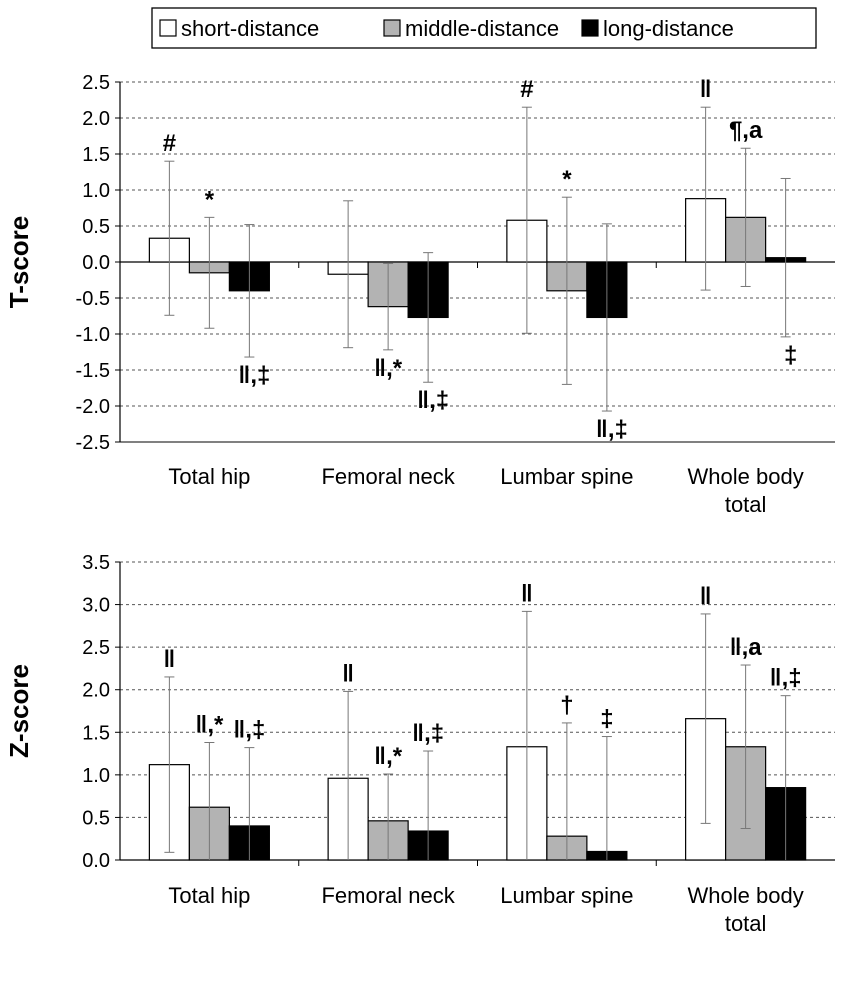  Describe the element at coordinates (250, 28) in the screenshot. I see `legend-label: short-distance` at that location.